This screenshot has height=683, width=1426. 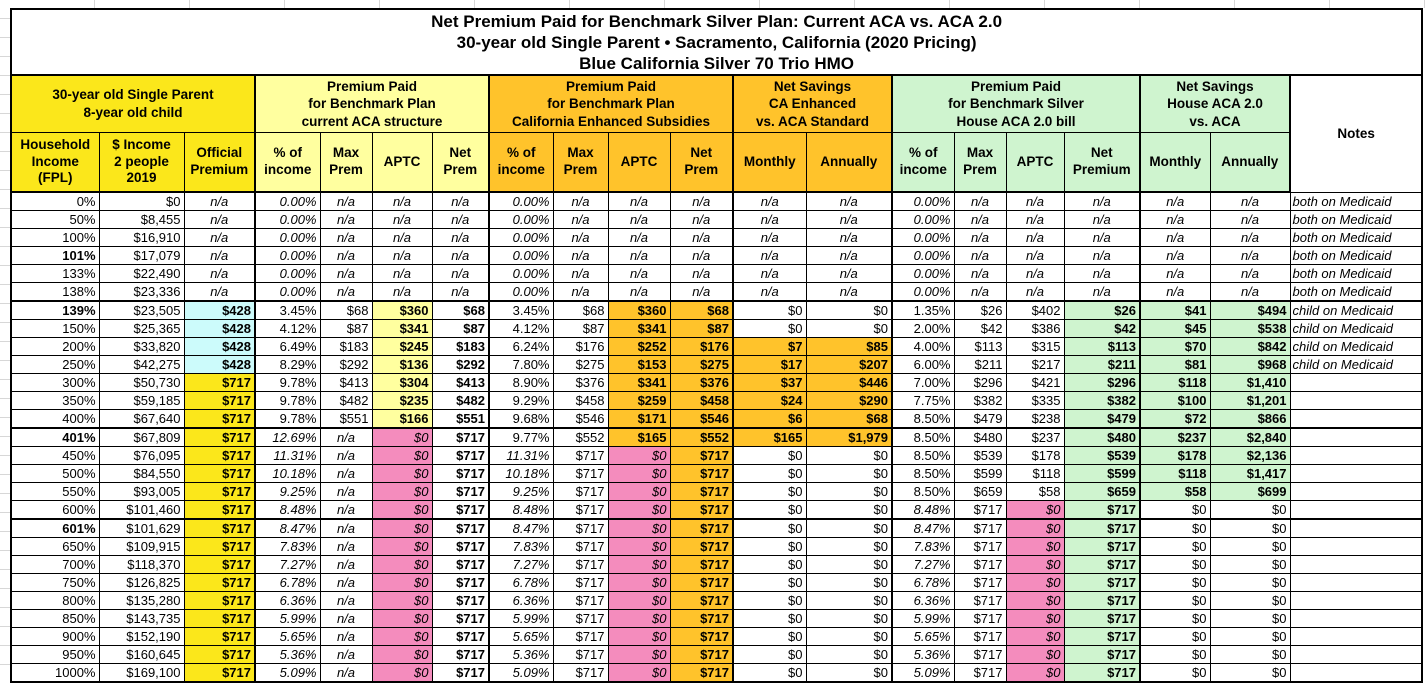 I want to click on cell: 5.36%, so click(x=287, y=654).